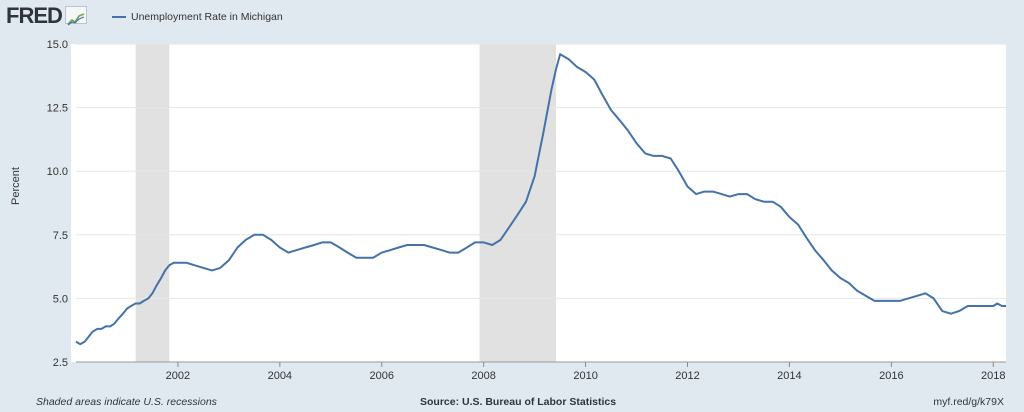 This screenshot has height=412, width=1024. Describe the element at coordinates (789, 376) in the screenshot. I see `x-tick-label: 2014` at that location.